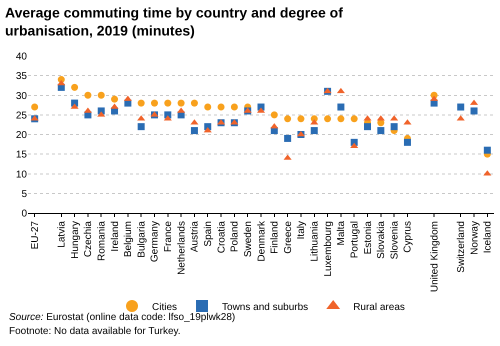 This screenshot has height=346, width=500. I want to click on y-tick-label: 5, so click(24, 194).